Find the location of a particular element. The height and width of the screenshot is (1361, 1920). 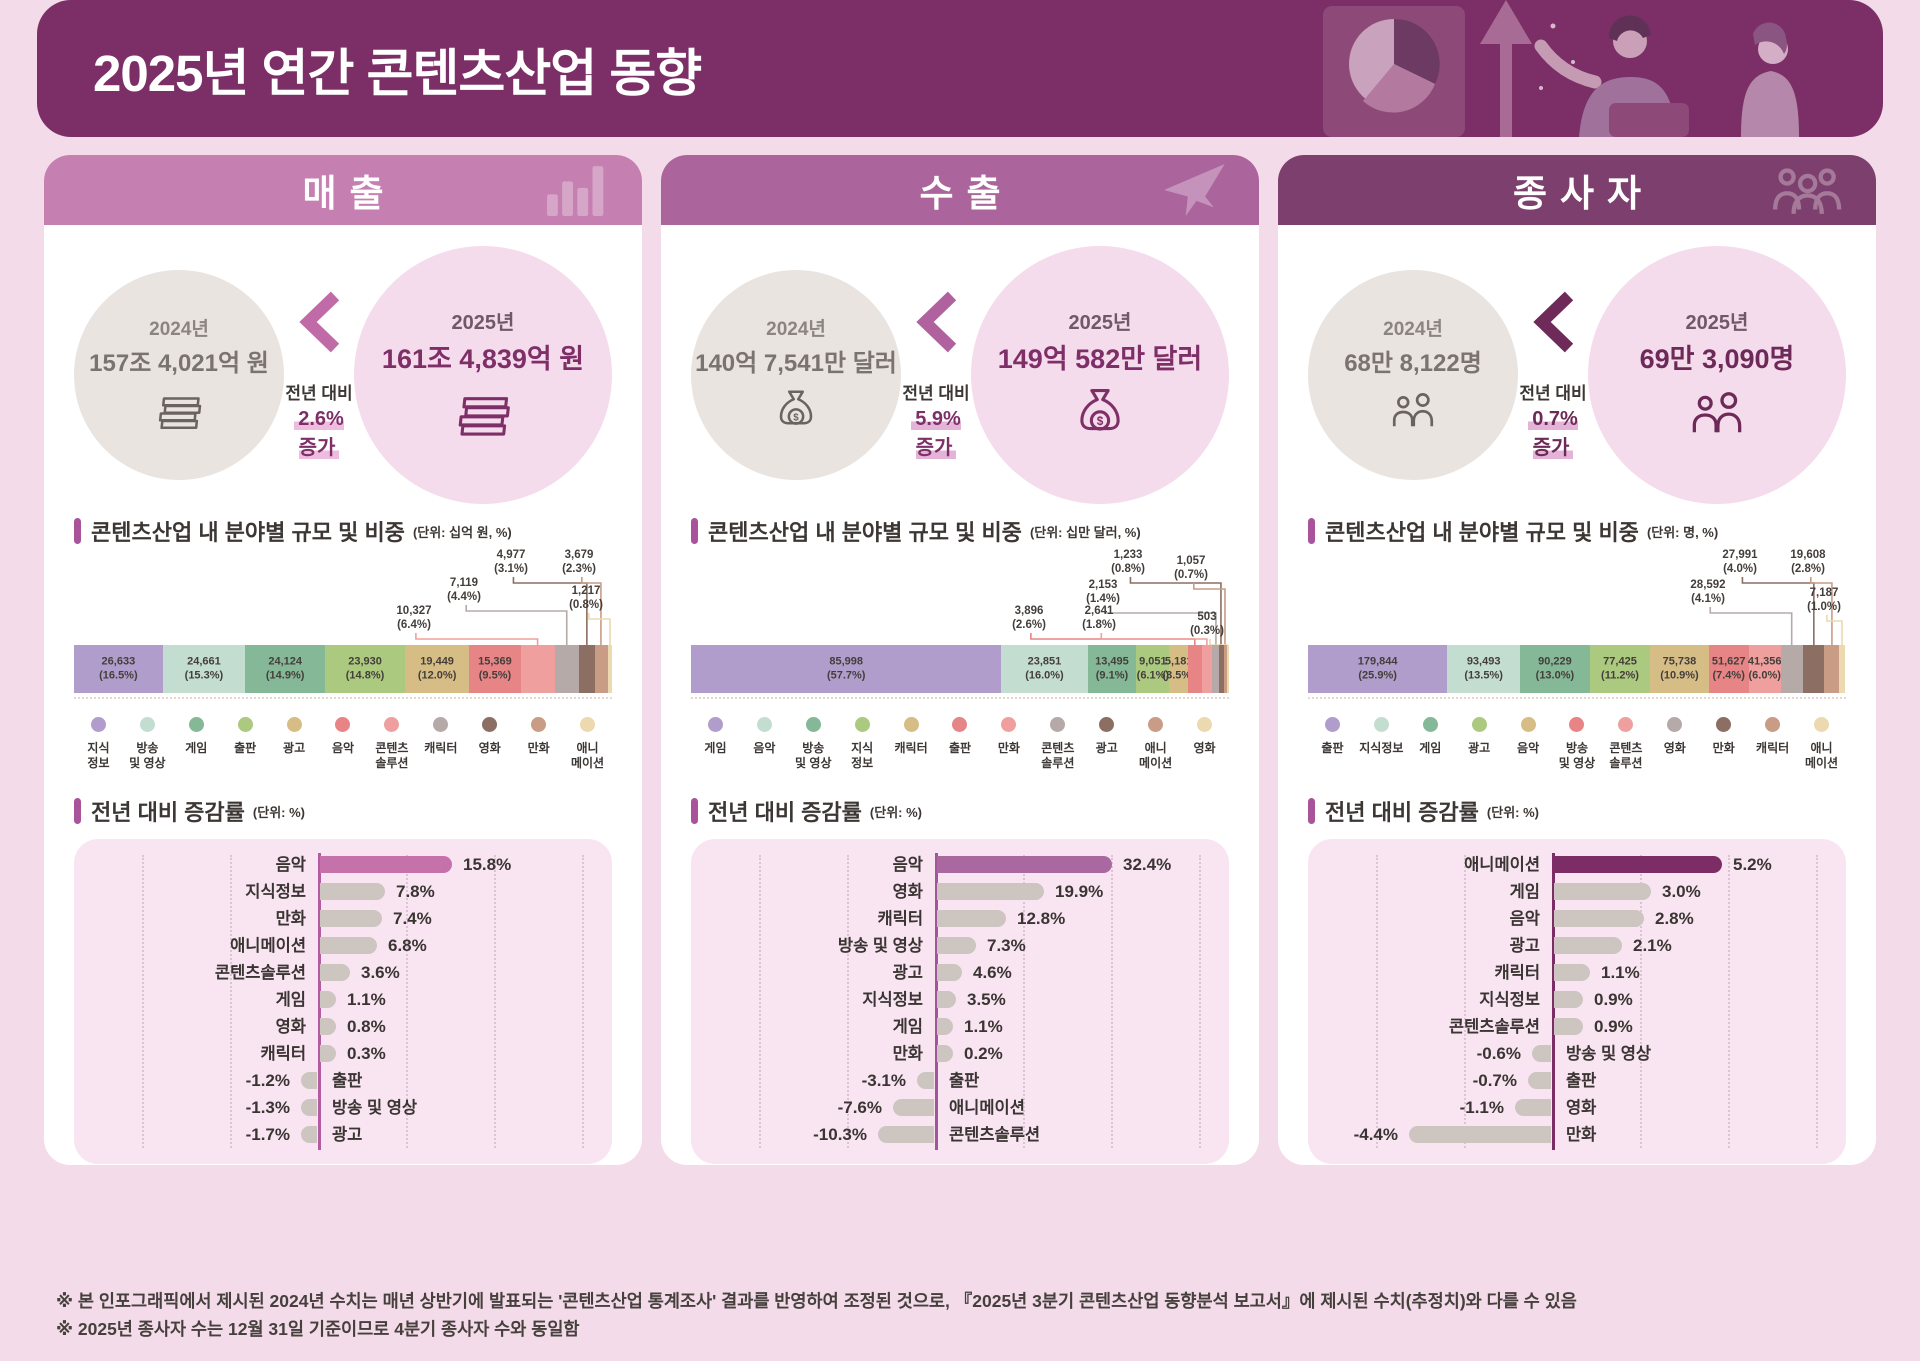

growth-value: 0.2% is located at coordinates (983, 1053).